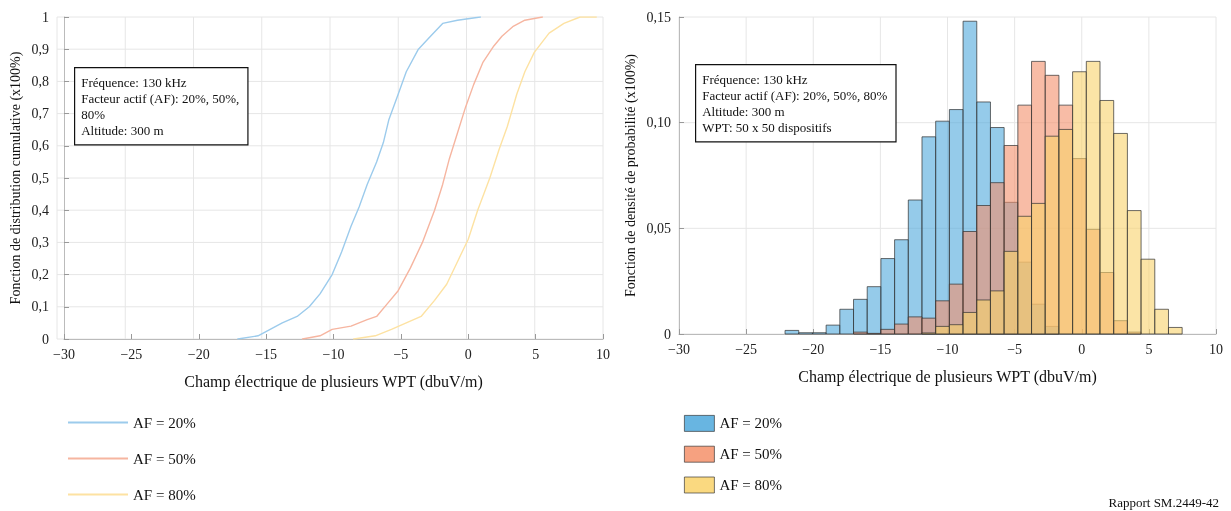  I want to click on y-tick-label: 0,7, so click(40, 114).